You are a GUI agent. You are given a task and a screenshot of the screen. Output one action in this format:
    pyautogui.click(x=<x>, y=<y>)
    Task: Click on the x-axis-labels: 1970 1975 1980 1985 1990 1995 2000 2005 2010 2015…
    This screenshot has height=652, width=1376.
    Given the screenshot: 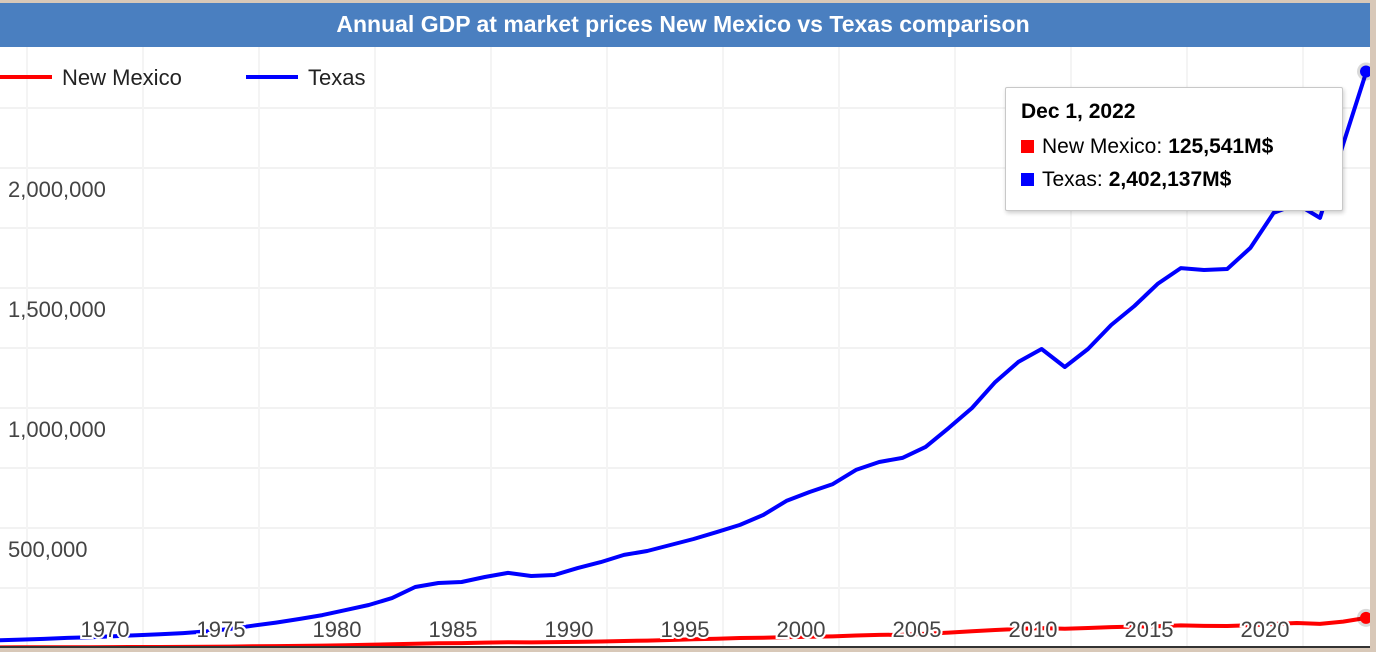 What is the action you would take?
    pyautogui.click(x=685, y=629)
    